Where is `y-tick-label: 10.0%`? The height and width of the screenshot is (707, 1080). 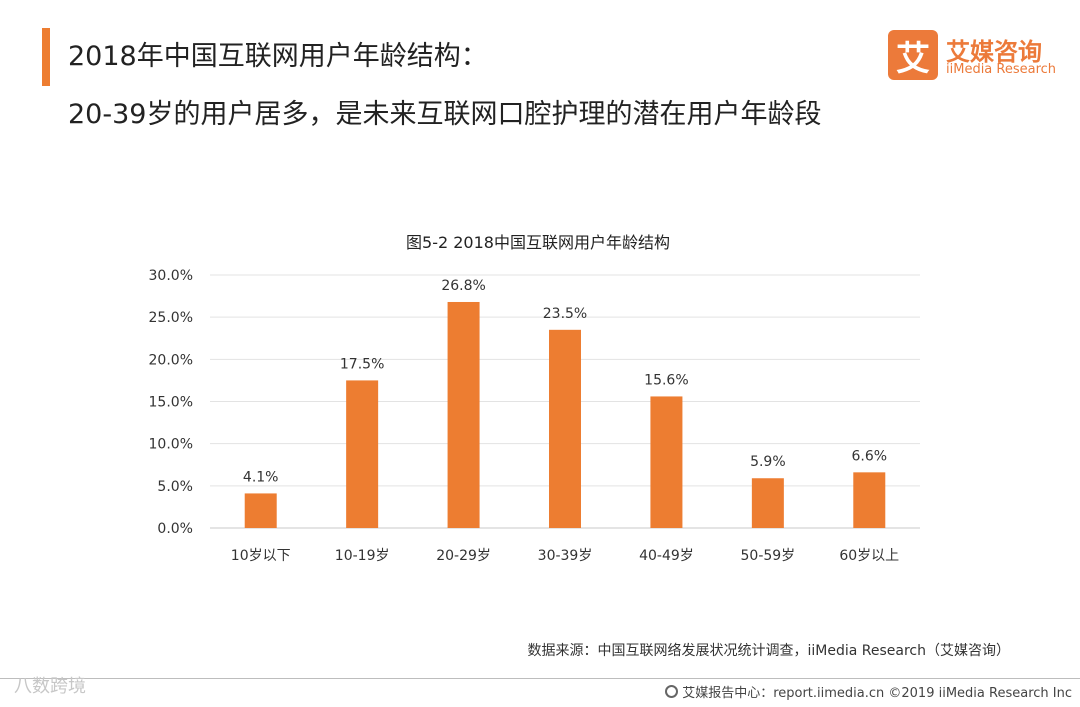 y-tick-label: 10.0% is located at coordinates (171, 445).